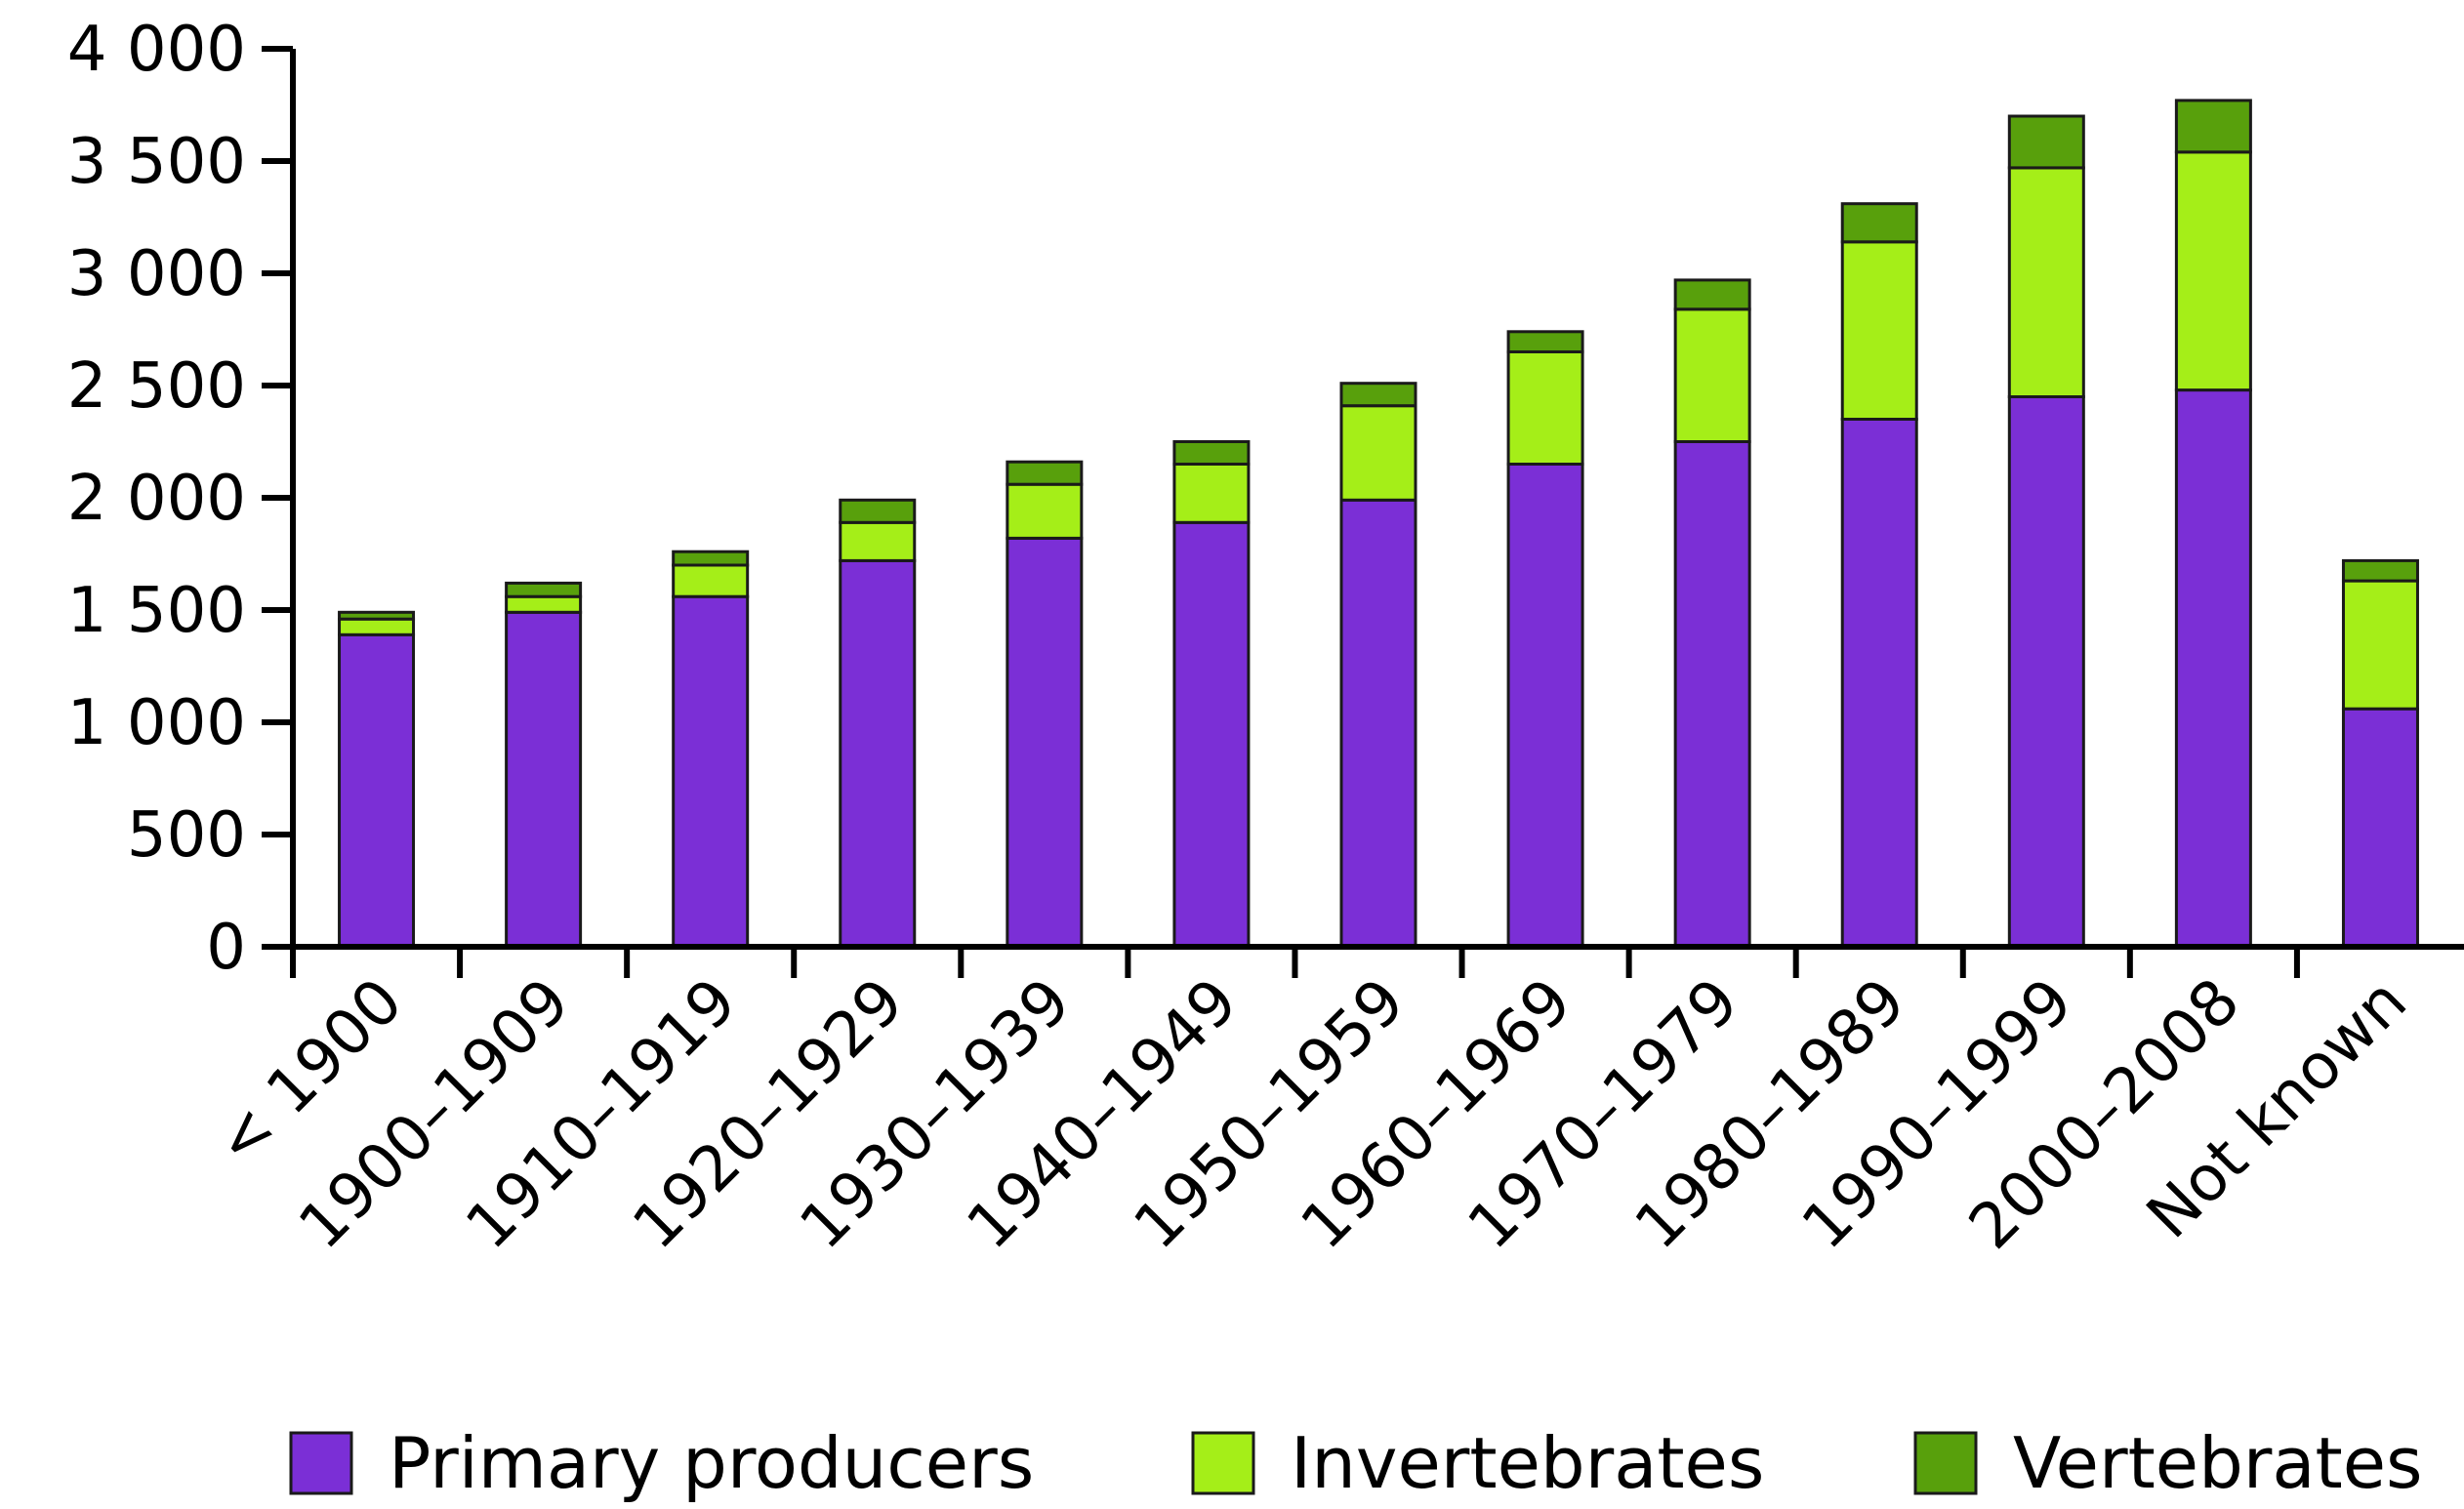 The image size is (2464, 1509). I want to click on legend-label: Invertebrates, so click(1527, 1463).